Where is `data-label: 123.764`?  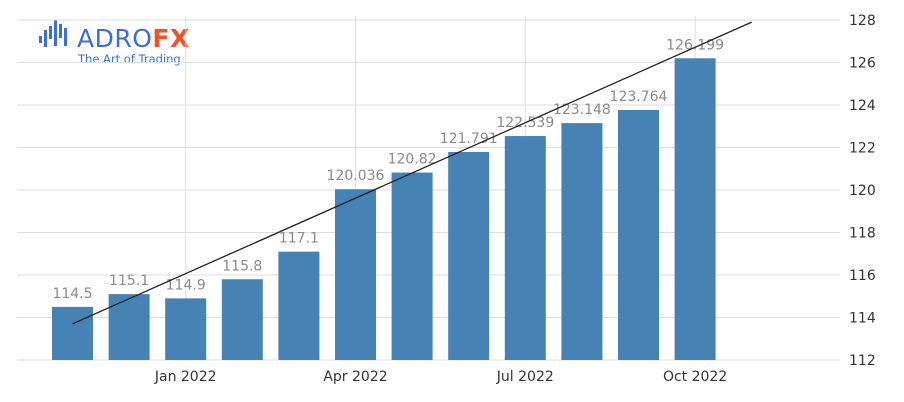 data-label: 123.764 is located at coordinates (639, 97).